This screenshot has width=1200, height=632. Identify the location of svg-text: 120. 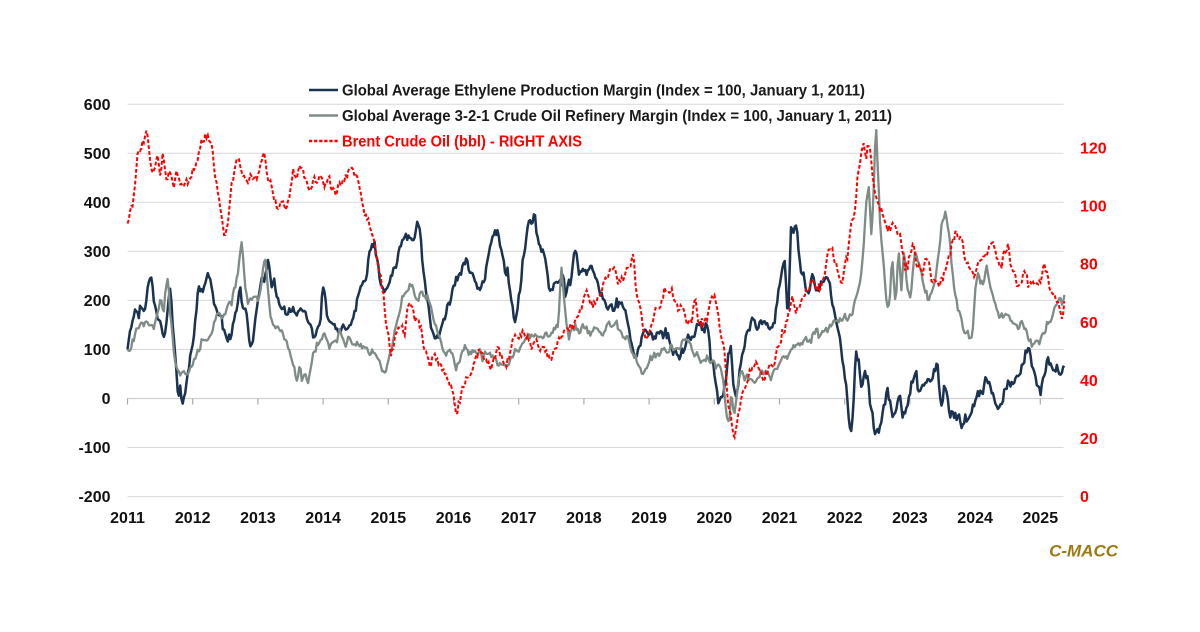
(1093, 149).